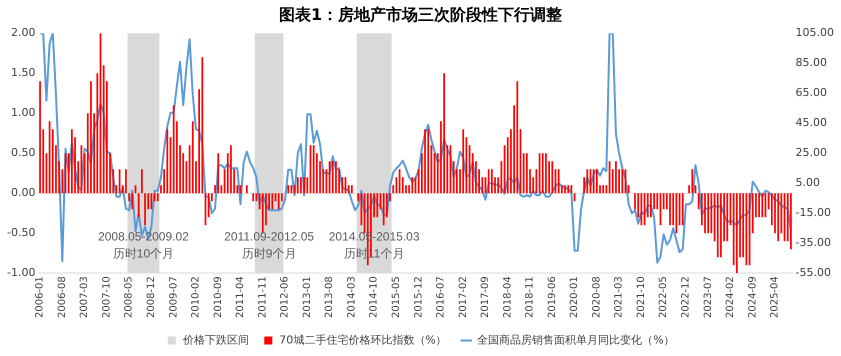 Image resolution: width=841 pixels, height=356 pixels. Describe the element at coordinates (40, 297) in the screenshot. I see `x-tick-label: 2006-01` at that location.